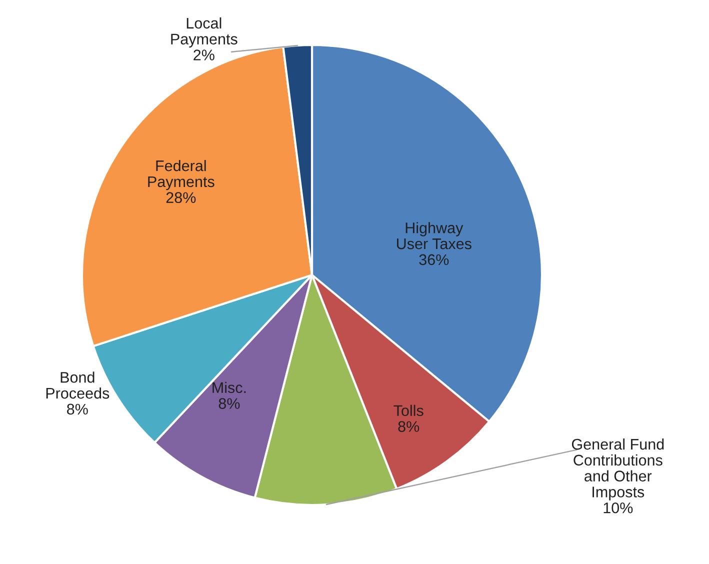 The width and height of the screenshot is (709, 564). I want to click on slice-label: Local Payments, so click(204, 32).